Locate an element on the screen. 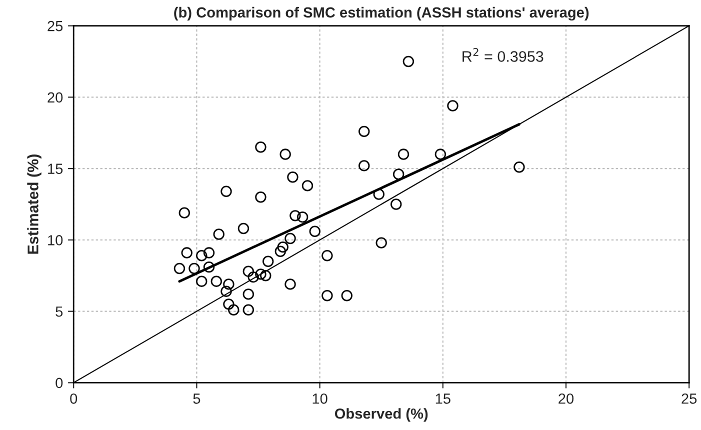 This screenshot has height=430, width=701. x-tick-label: 10 is located at coordinates (320, 399).